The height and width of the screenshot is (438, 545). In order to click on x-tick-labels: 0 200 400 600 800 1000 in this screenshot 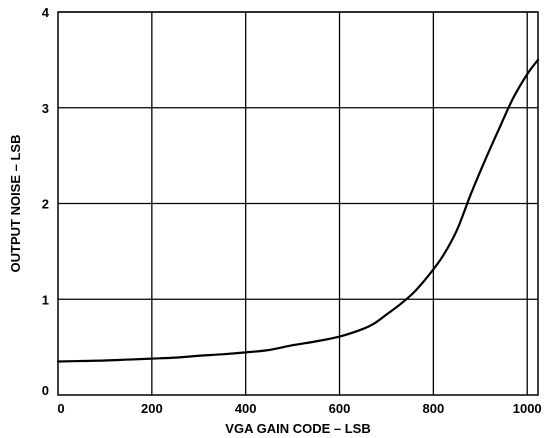, I will do `click(299, 408)`.